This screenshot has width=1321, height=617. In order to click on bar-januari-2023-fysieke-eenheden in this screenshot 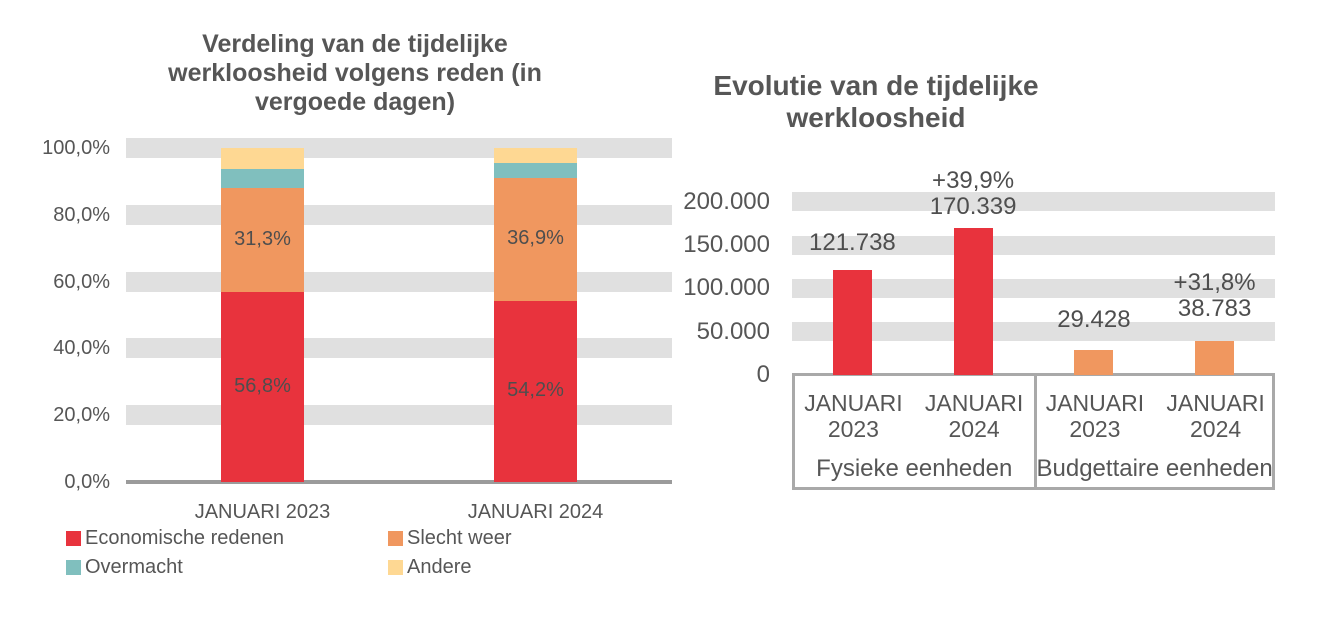, I will do `click(852, 322)`.